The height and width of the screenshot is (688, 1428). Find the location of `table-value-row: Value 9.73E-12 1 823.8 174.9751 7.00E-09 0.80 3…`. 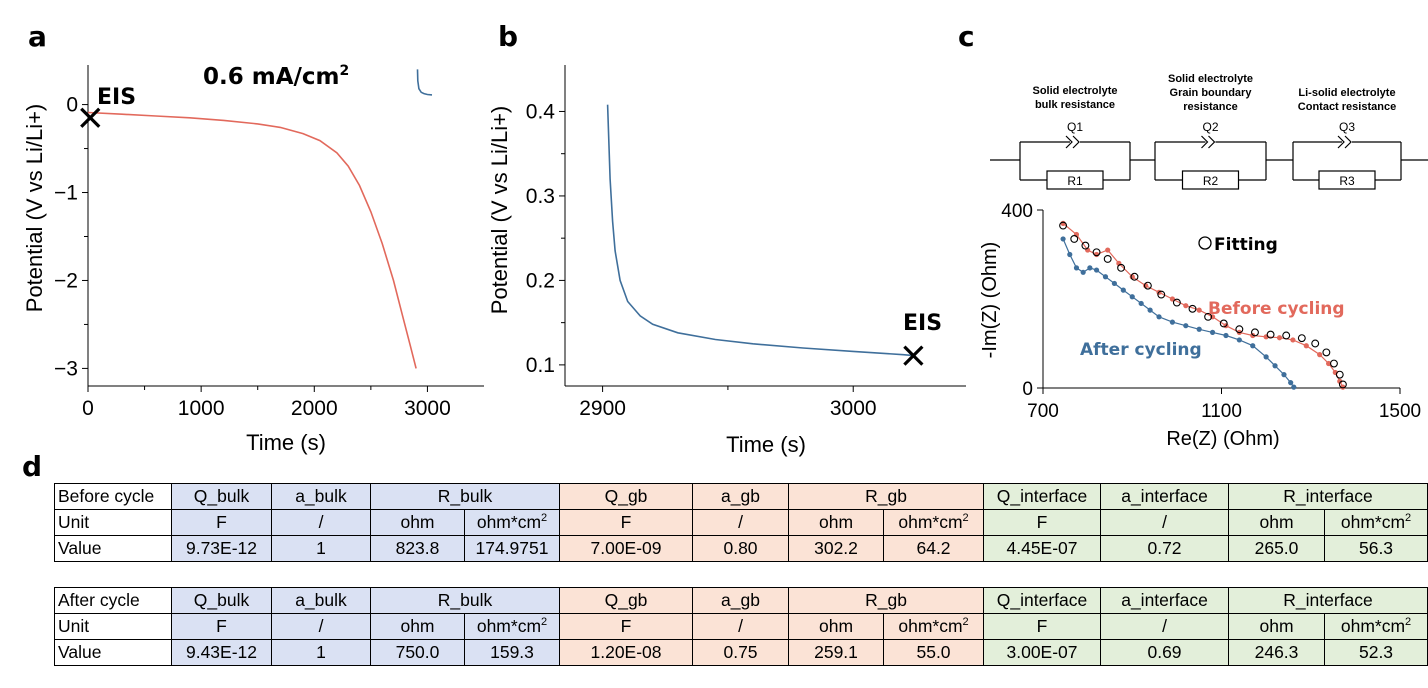

table-value-row: Value 9.73E-12 1 823.8 174.9751 7.00E-09 0.80 3… is located at coordinates (741, 548).